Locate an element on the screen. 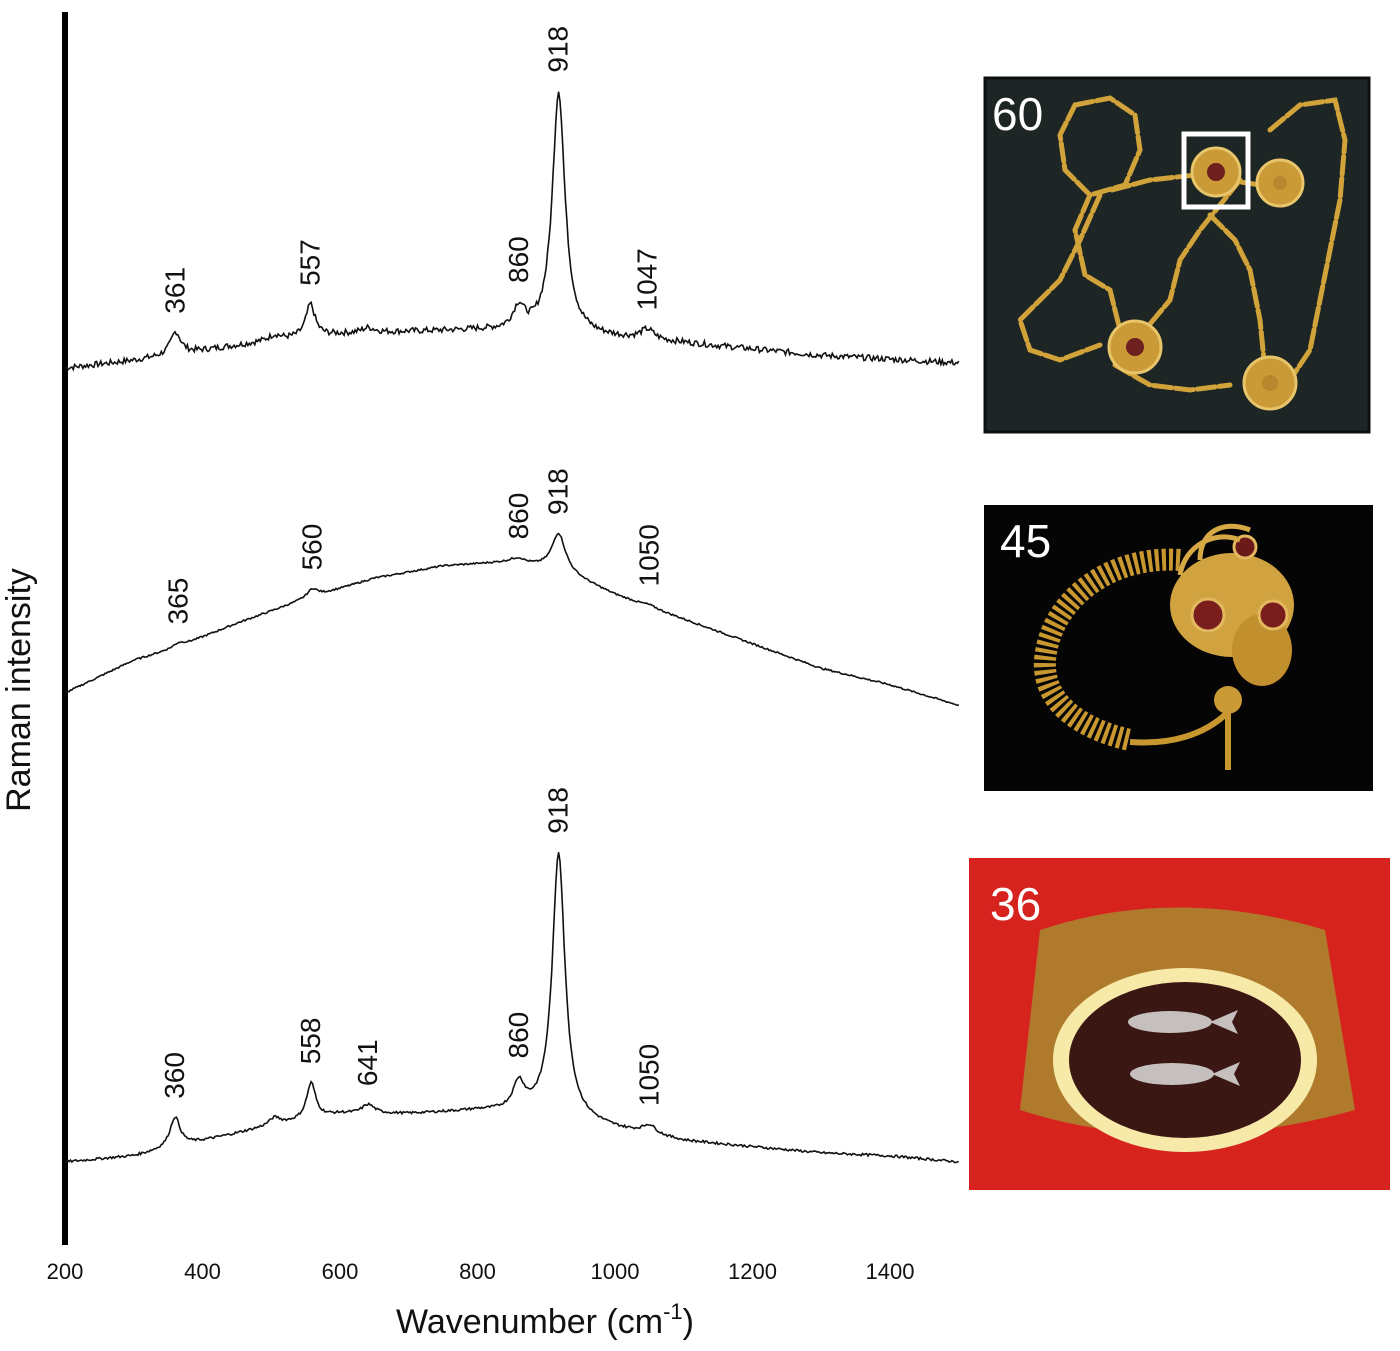 The width and height of the screenshot is (1400, 1351). x-axis-title: Wavenumber (cm-1) is located at coordinates (545, 1320).